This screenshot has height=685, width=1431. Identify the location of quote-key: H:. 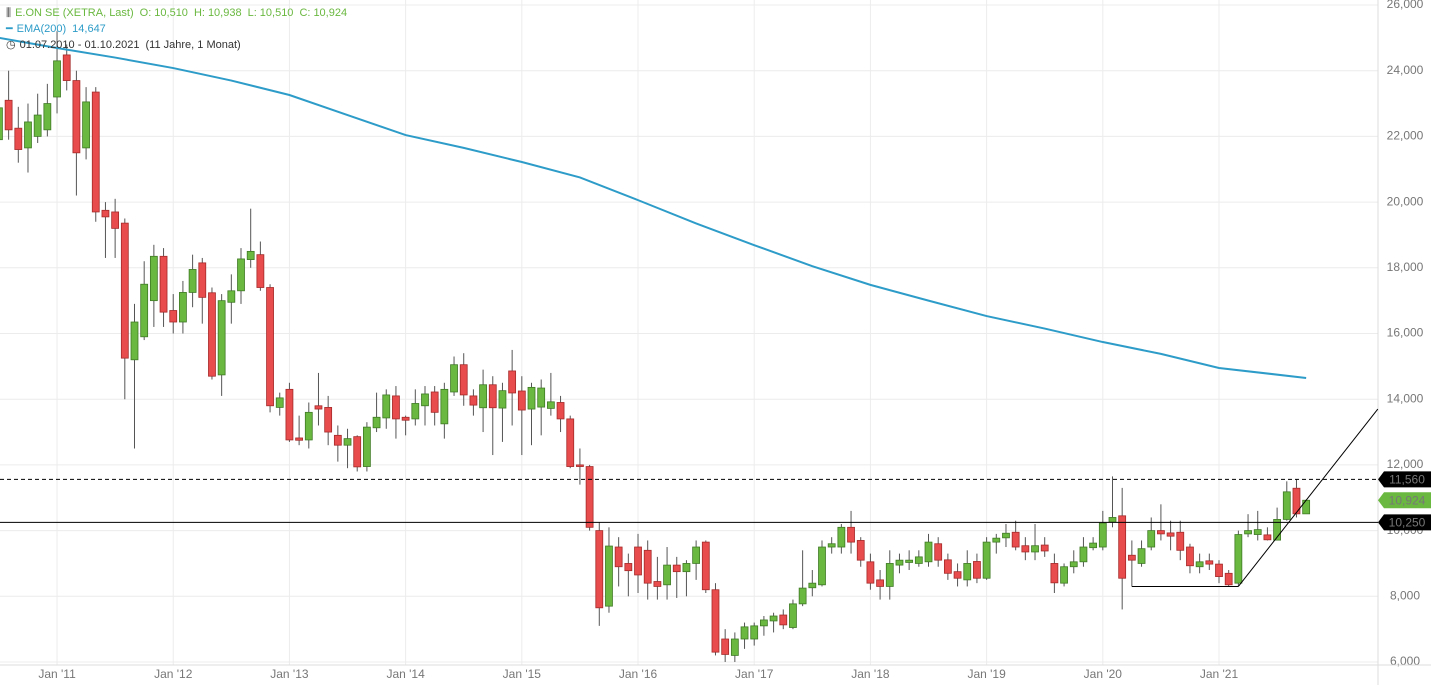
(199, 13).